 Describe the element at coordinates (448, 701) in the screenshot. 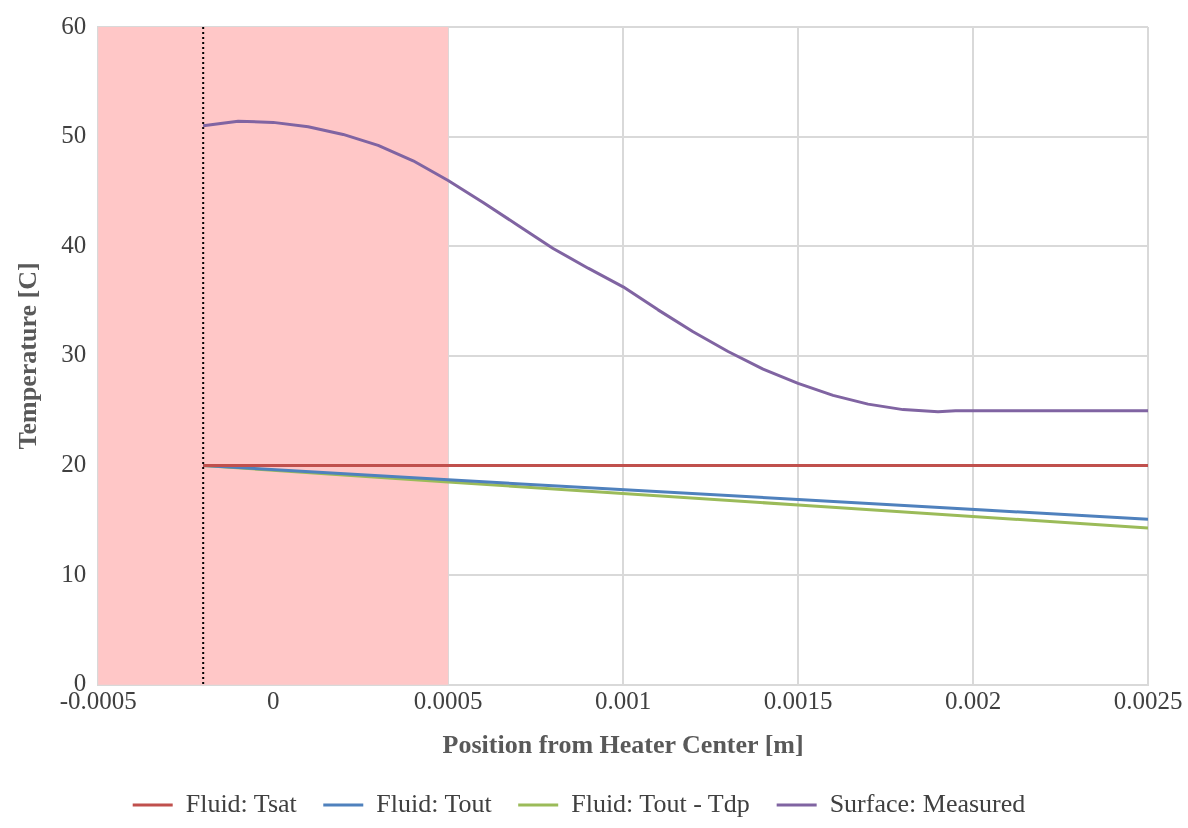

I see `x-tick-label: 0.0005` at that location.